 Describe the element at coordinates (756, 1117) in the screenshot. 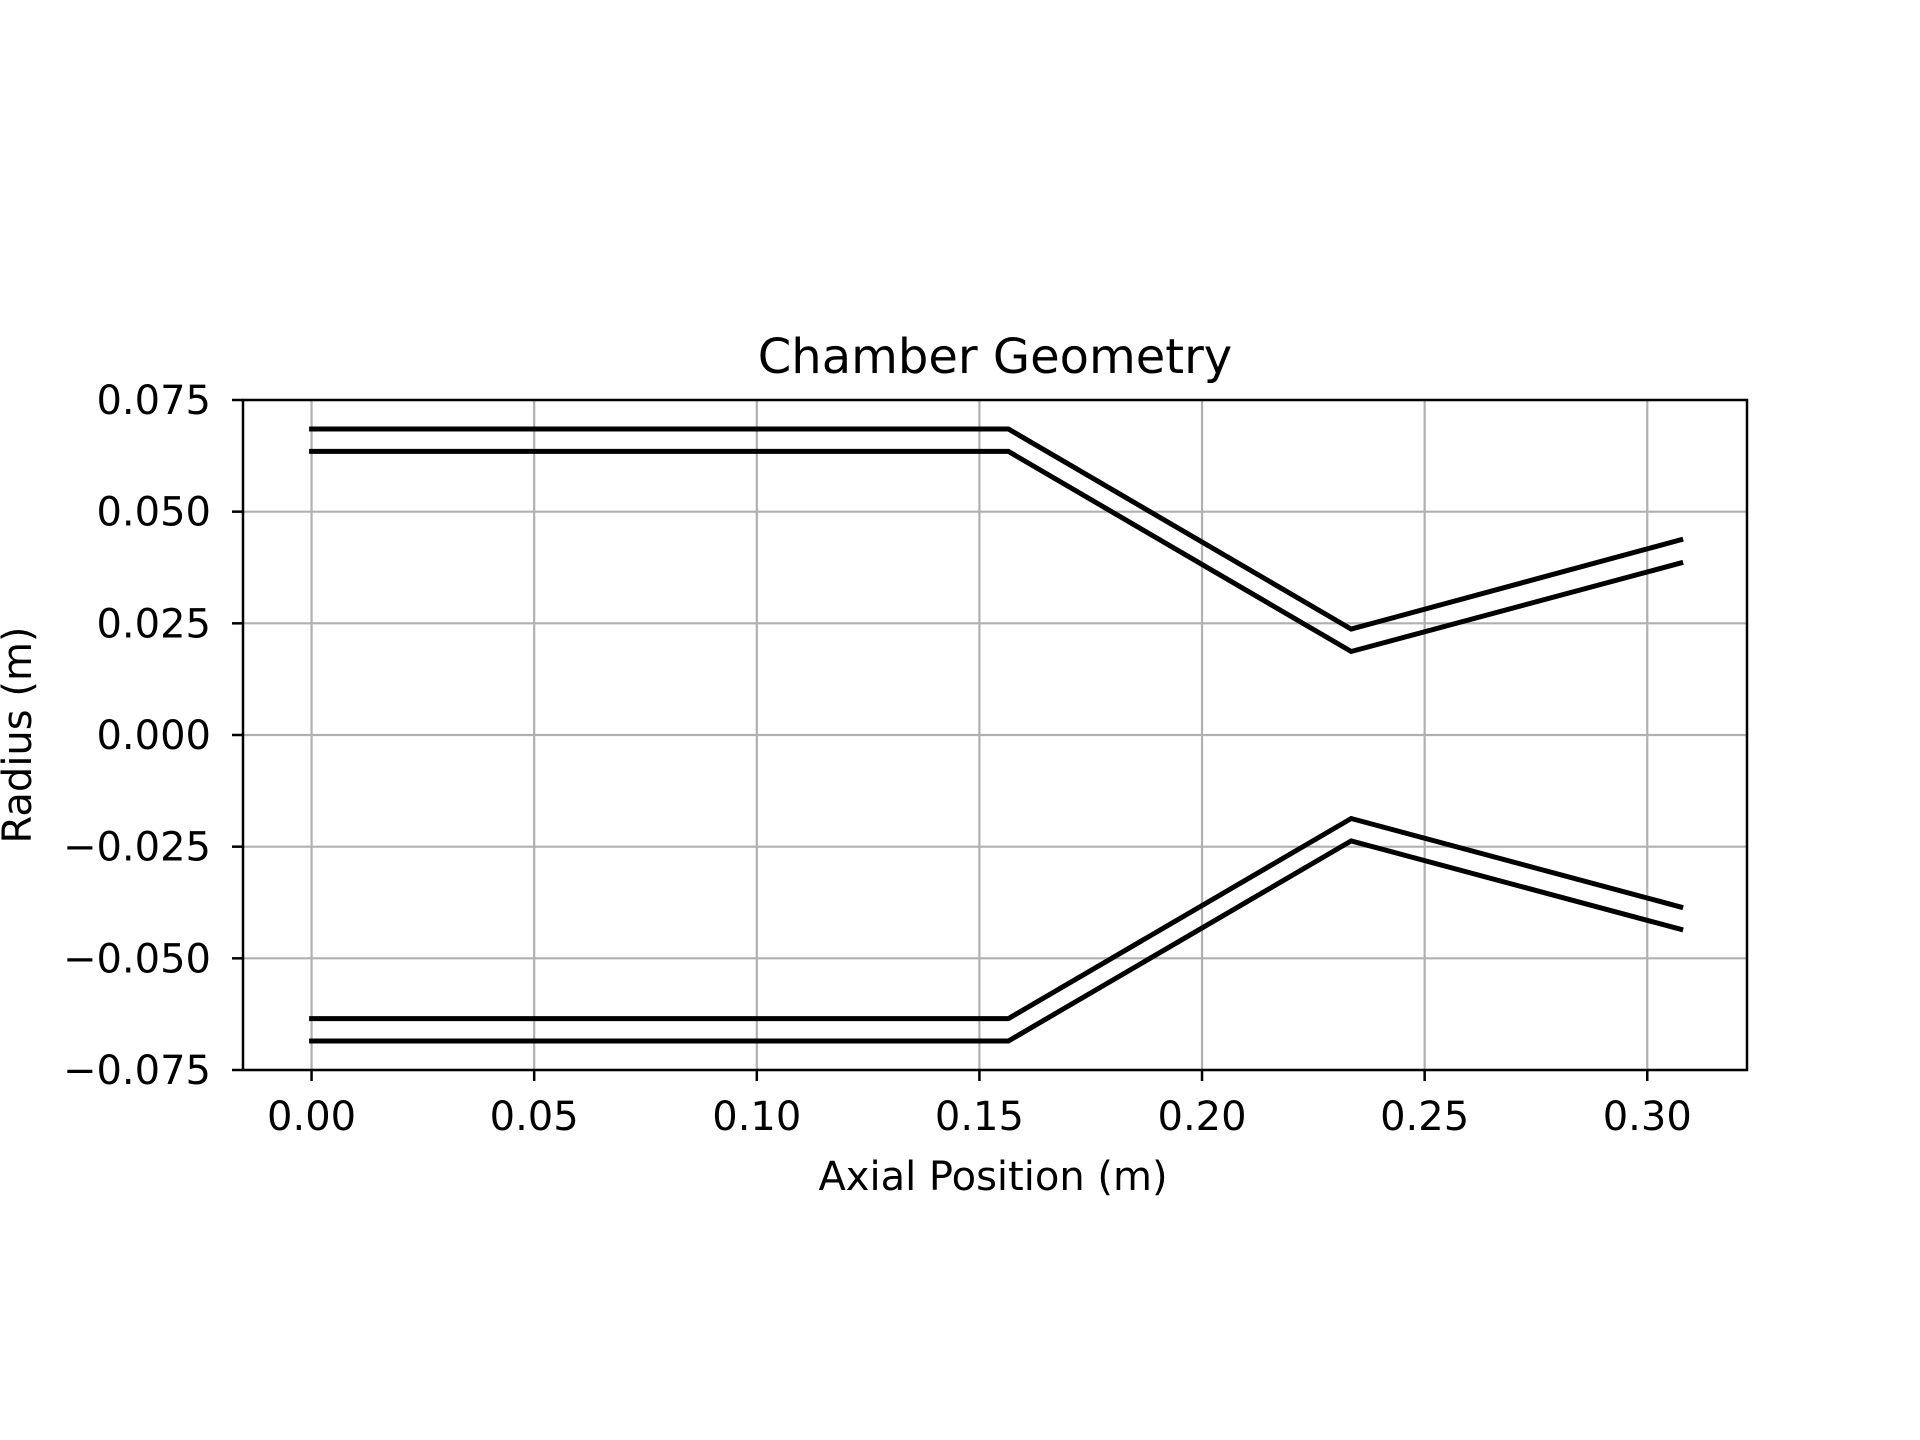

I see `x-tick-label: 0.10` at that location.